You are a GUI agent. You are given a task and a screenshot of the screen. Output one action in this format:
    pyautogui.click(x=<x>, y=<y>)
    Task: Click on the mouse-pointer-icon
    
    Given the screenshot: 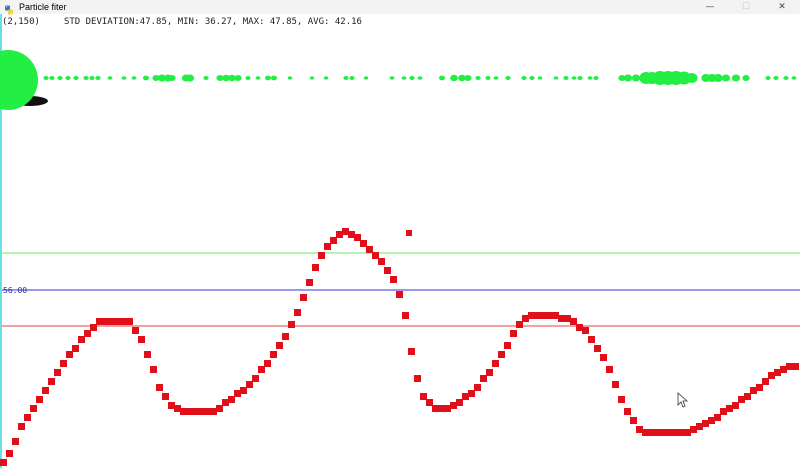 What is the action you would take?
    pyautogui.click(x=683, y=400)
    